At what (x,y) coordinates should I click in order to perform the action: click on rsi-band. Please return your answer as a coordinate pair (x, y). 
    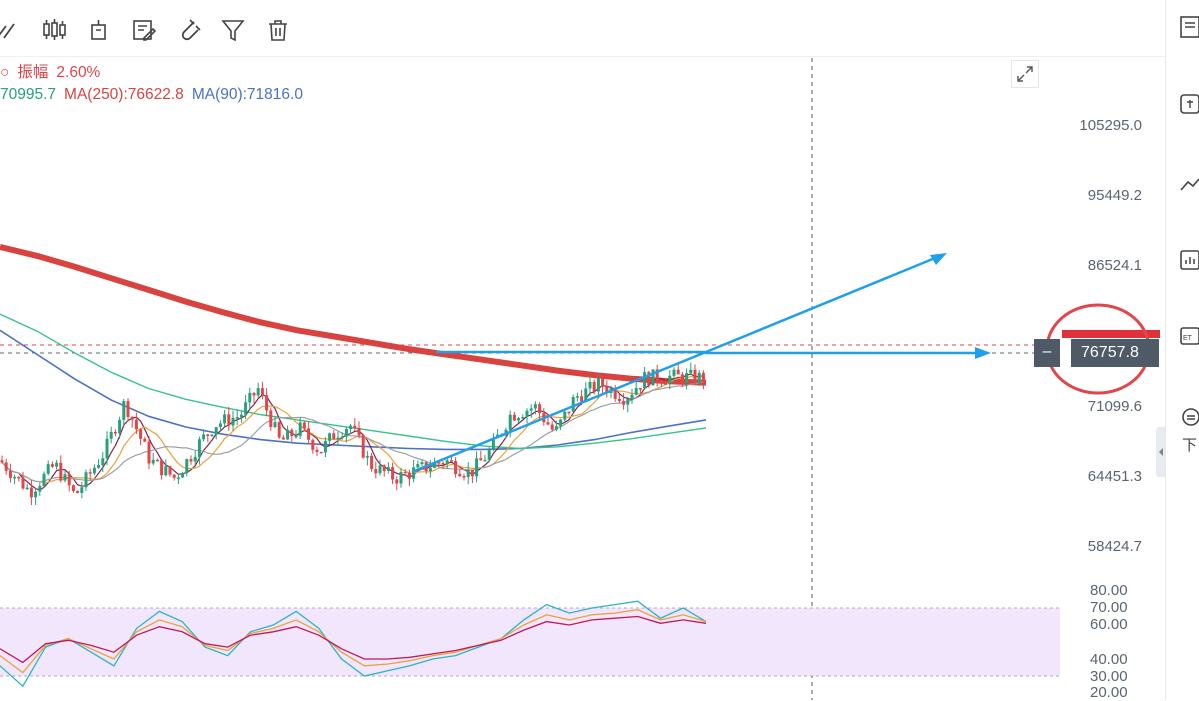
    Looking at the image, I should click on (530, 642).